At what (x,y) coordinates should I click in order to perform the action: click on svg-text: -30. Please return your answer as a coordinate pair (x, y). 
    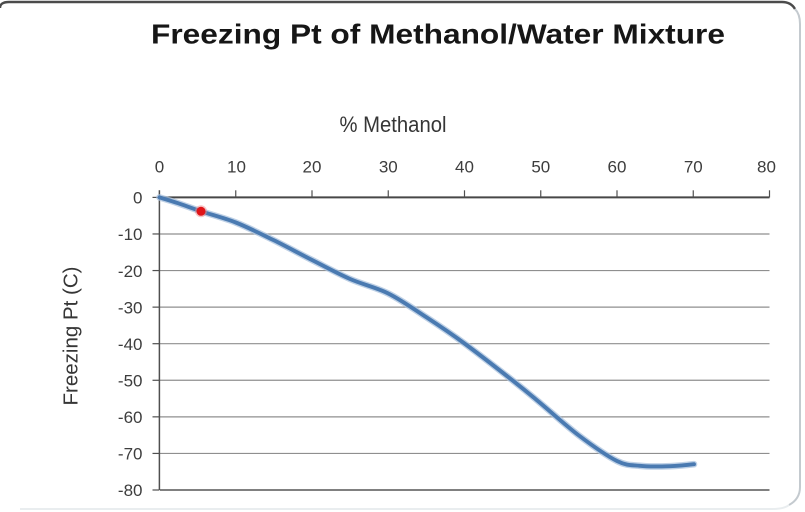
    Looking at the image, I should click on (130, 307).